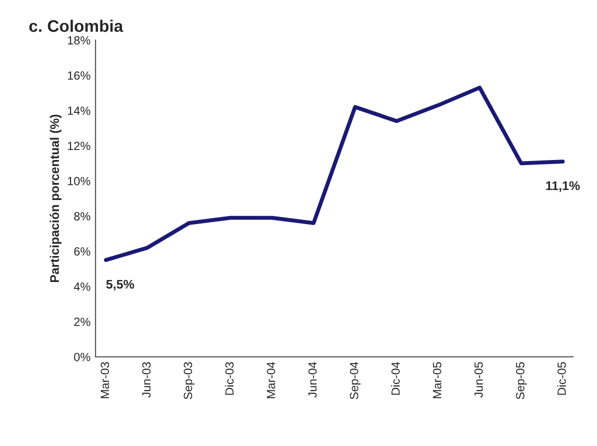 This screenshot has width=597, height=446. I want to click on y-tick-label: 4%, so click(82, 286).